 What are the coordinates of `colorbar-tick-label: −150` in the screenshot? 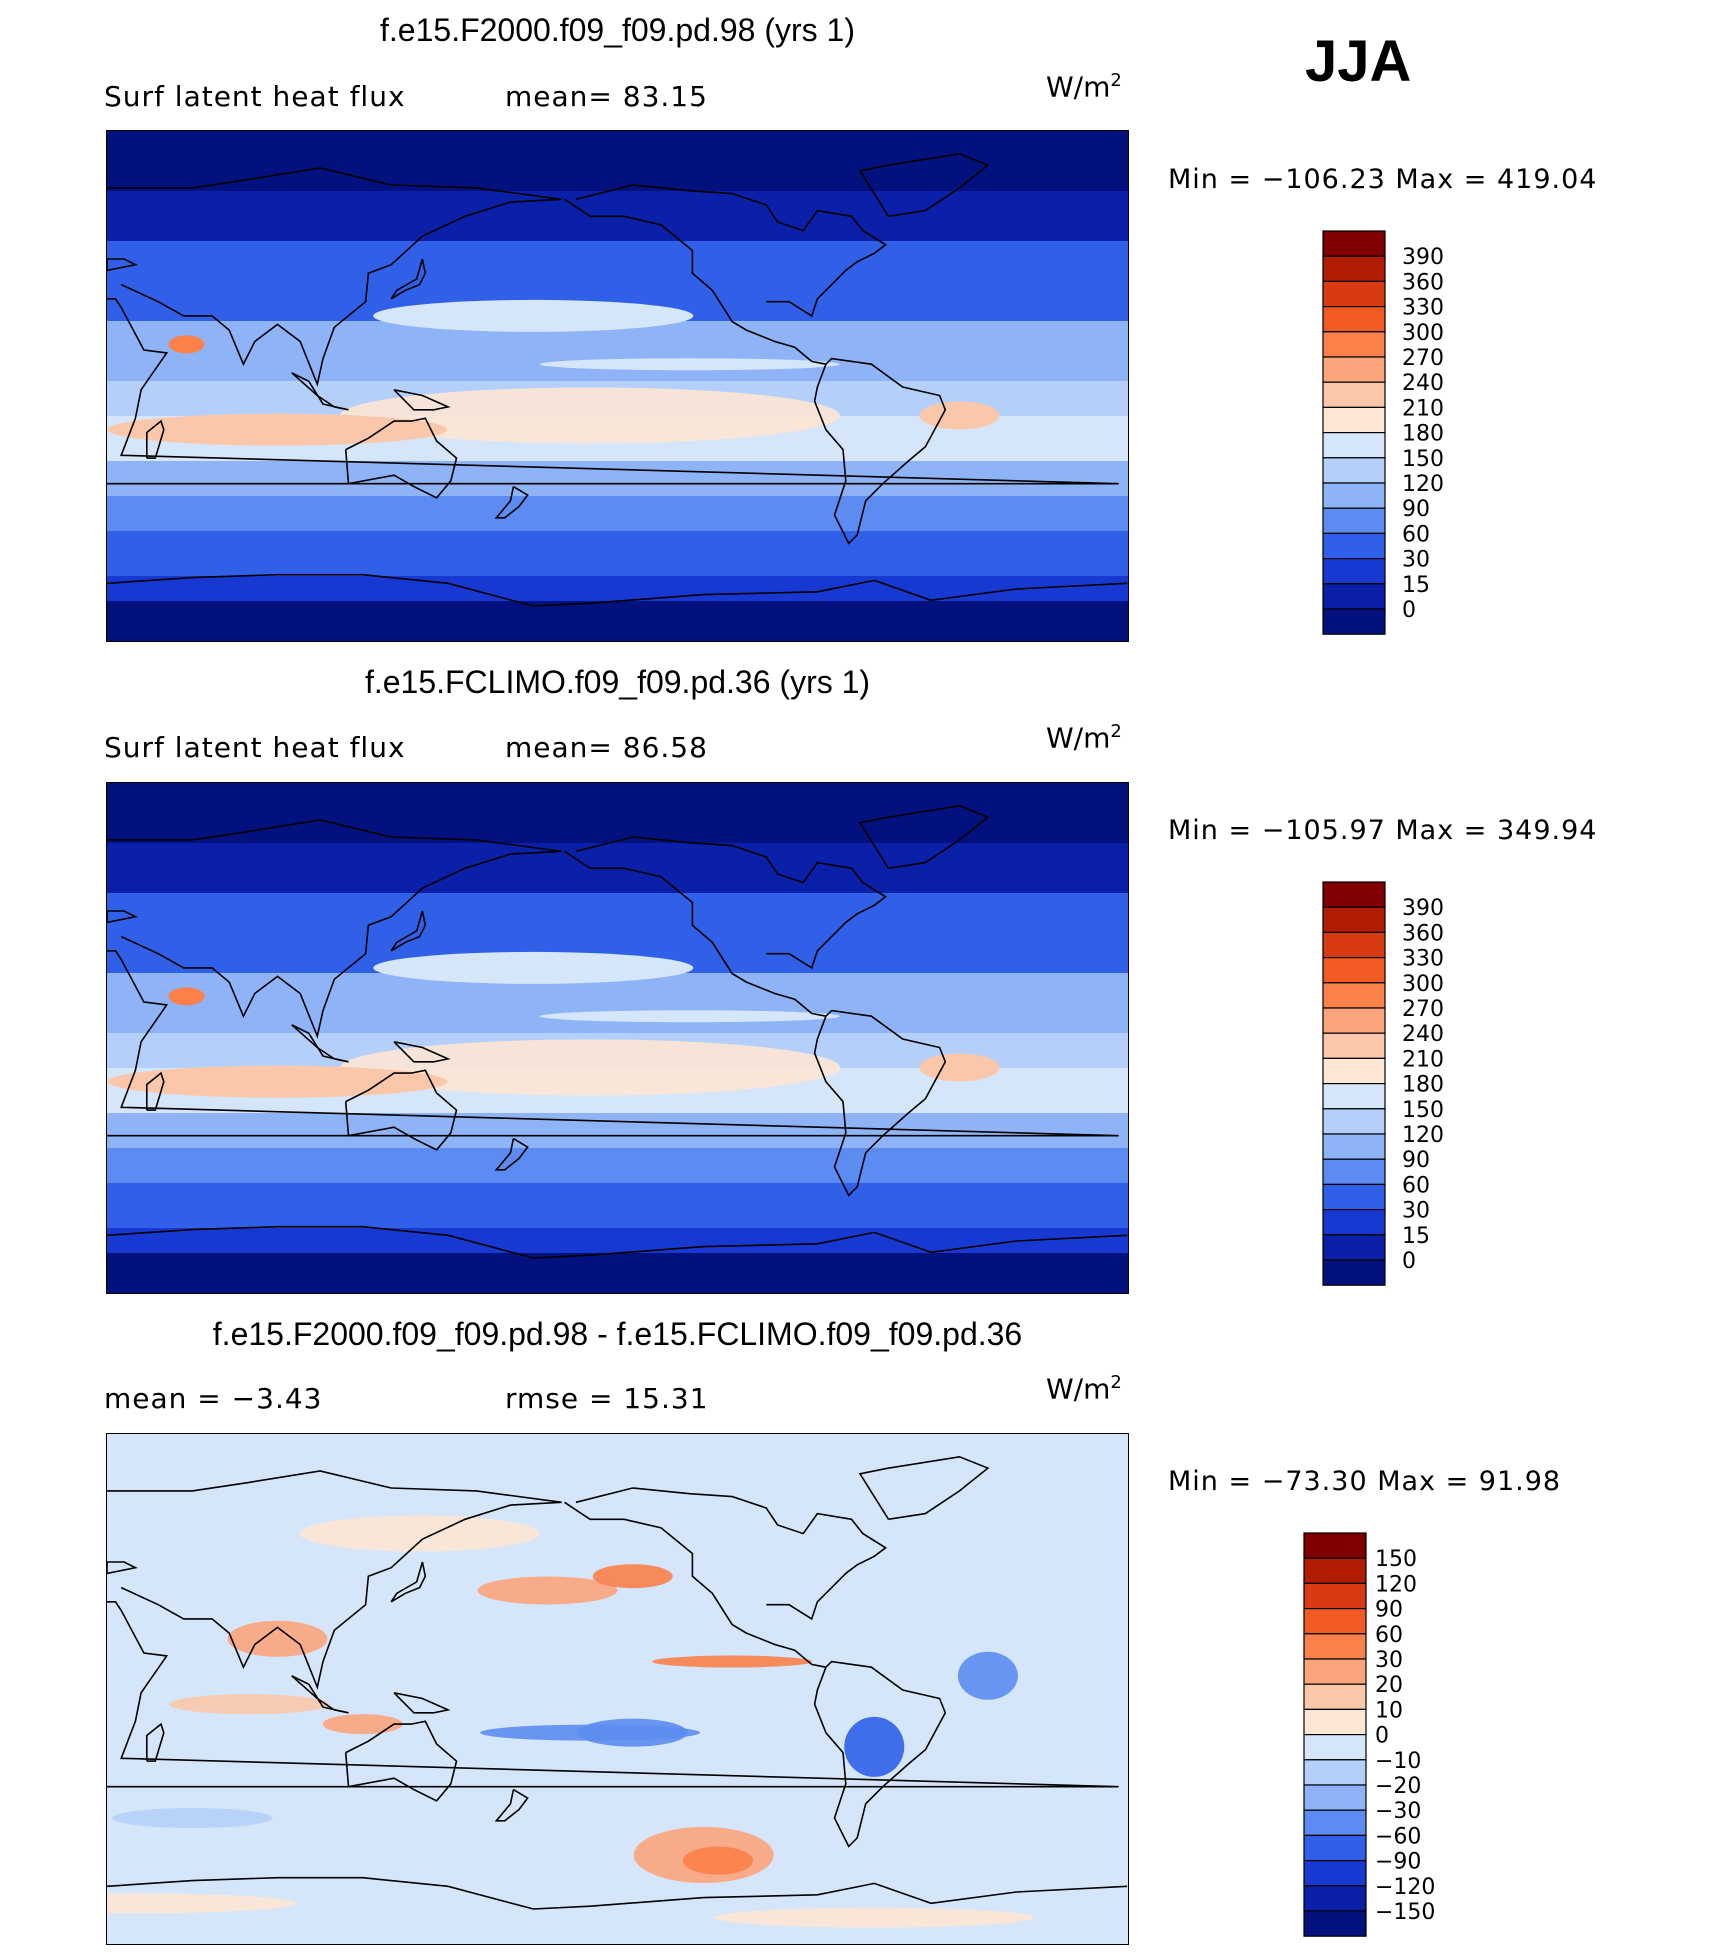 It's located at (1405, 1912).